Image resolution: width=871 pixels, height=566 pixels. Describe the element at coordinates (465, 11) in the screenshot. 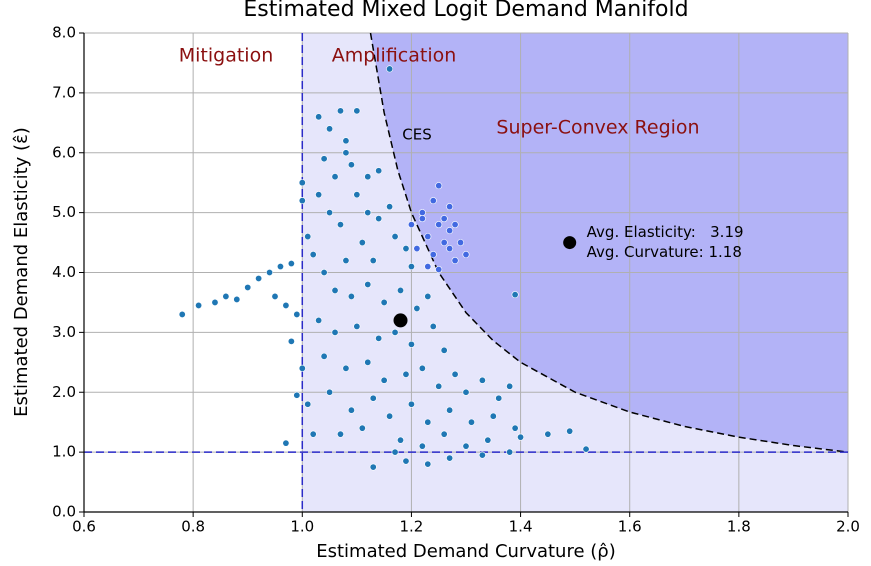

I see `chart-title: Estimated Mixed Logit Demand Manifold` at that location.